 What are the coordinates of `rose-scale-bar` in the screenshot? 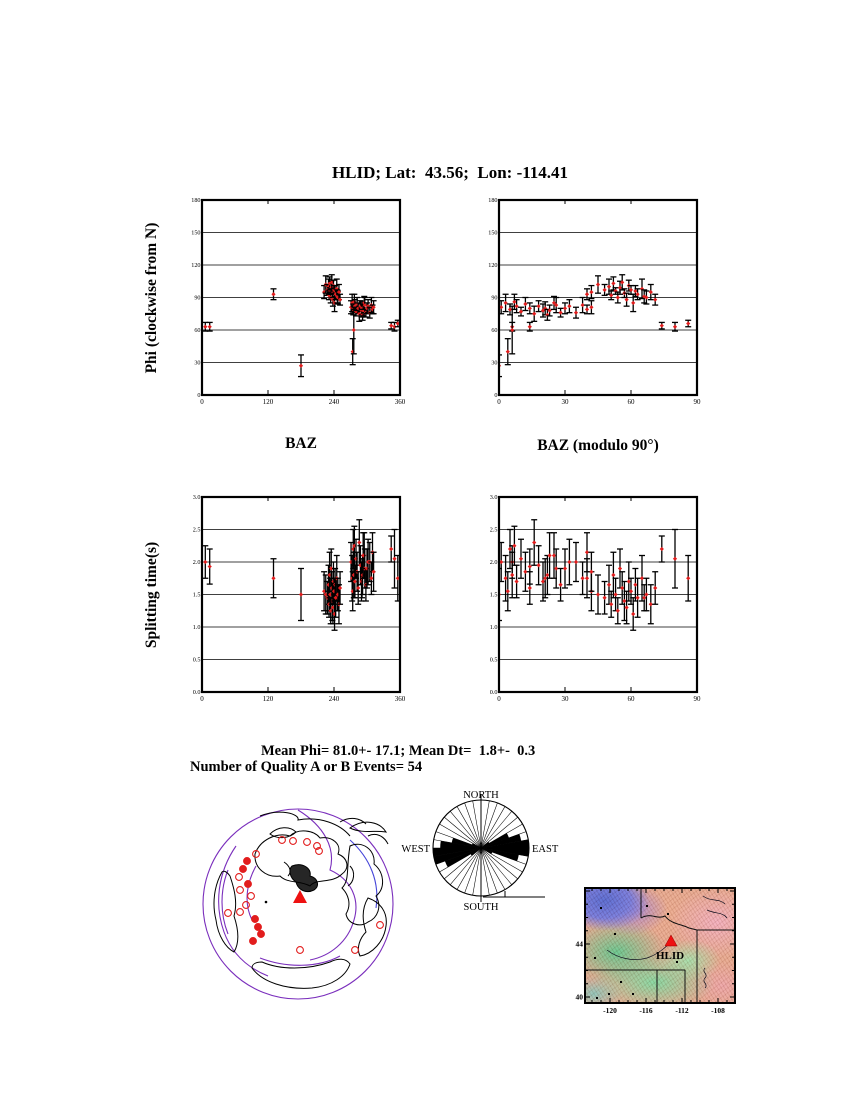 It's located at (514, 894).